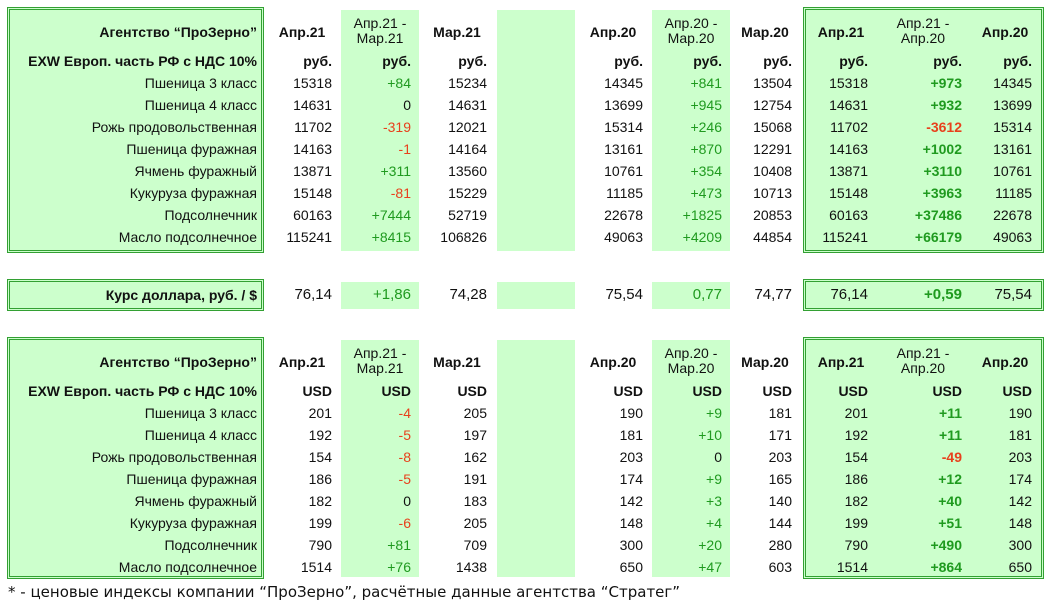 The width and height of the screenshot is (1052, 605). What do you see at coordinates (848, 149) in the screenshot?
I see `rub_table-cell: 14163` at bounding box center [848, 149].